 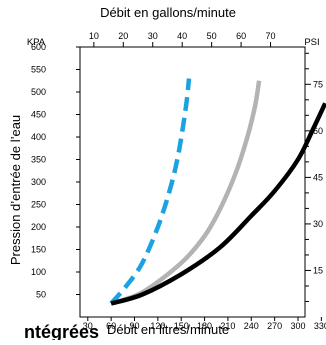 What do you see at coordinates (318, 84) in the screenshot?
I see `right-tick-label: 75` at bounding box center [318, 84].